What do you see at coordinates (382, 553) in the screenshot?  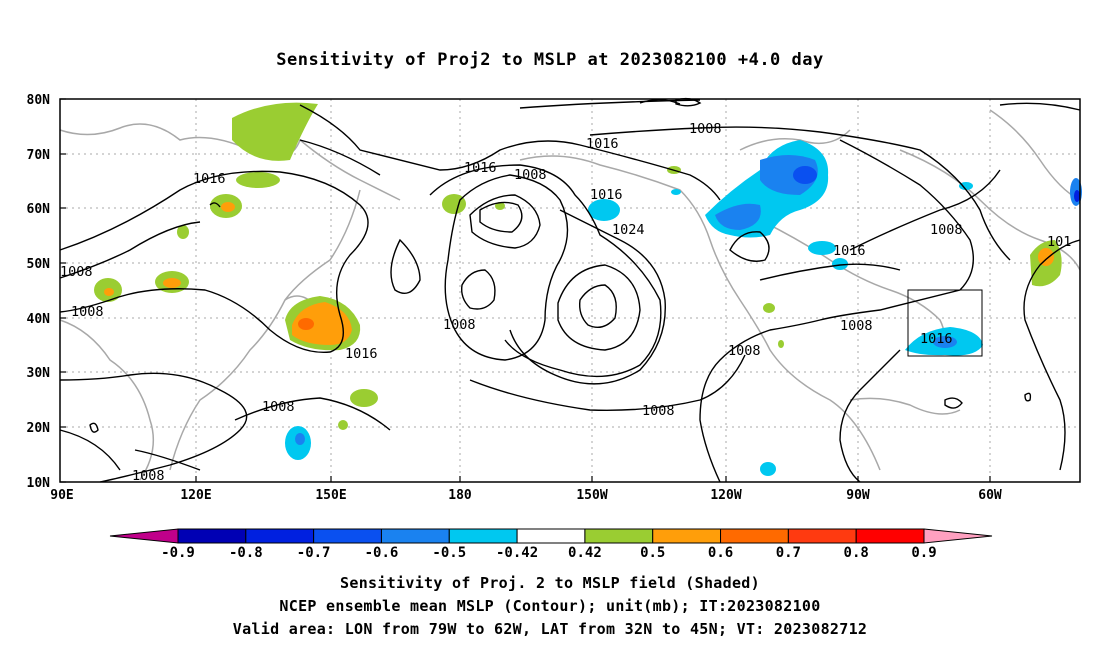 I see `colorbar-label: -0.6` at bounding box center [382, 553].